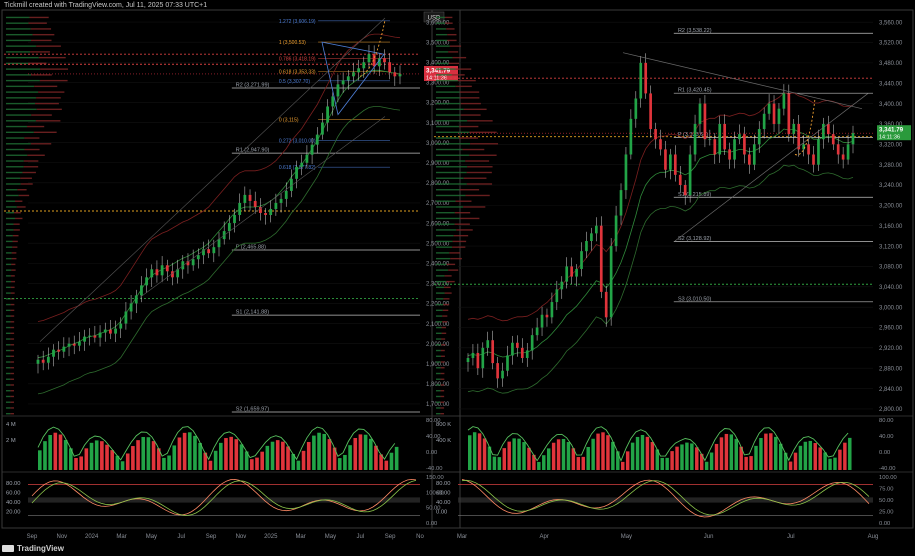 The image size is (915, 556). Describe the element at coordinates (665, 500) in the screenshot. I see `right-stoch-midband` at that location.